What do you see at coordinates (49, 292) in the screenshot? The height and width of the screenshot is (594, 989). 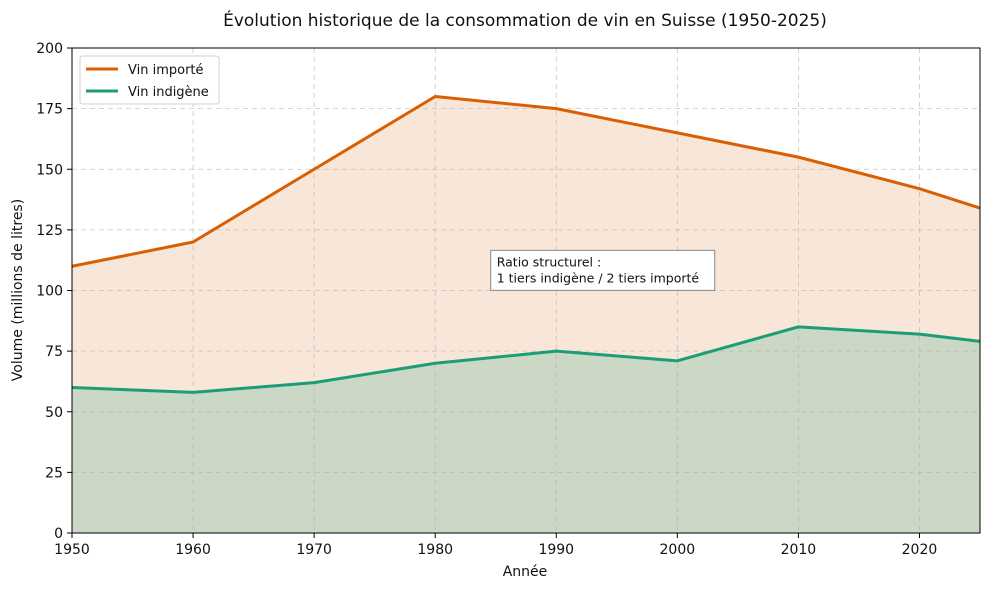 I see `y-tick-label: 100` at bounding box center [49, 292].